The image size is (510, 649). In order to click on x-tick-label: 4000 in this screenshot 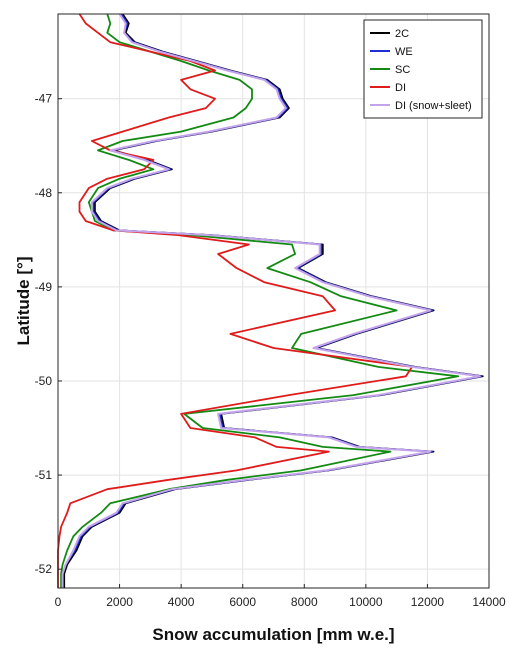, I will do `click(181, 602)`.